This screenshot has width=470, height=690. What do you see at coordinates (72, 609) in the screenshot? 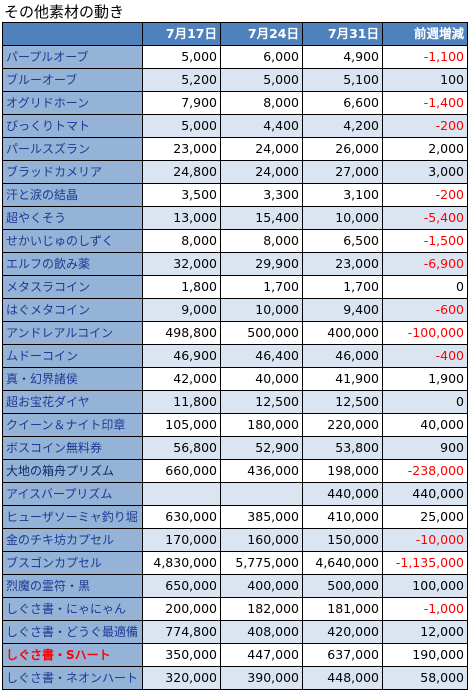
I see `item-name: しぐさ書・にゃにゃん` at bounding box center [72, 609].